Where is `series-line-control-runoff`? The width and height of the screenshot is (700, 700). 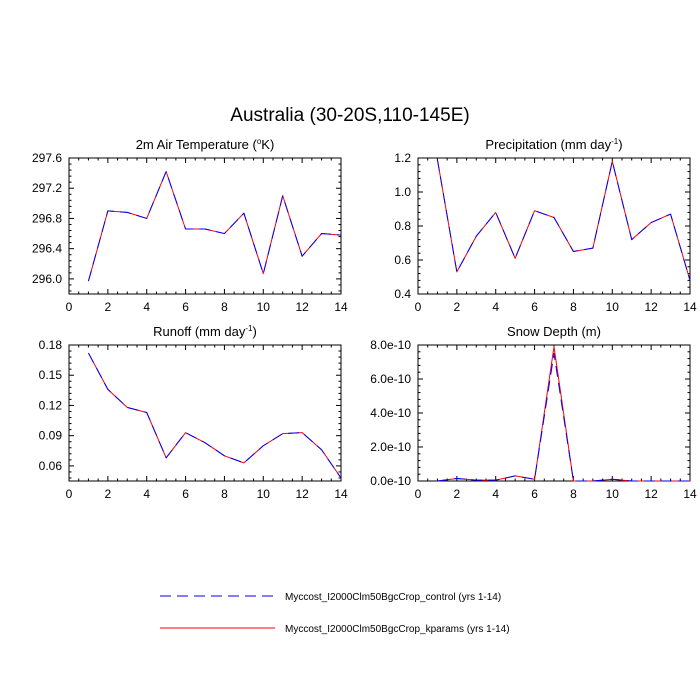 series-line-control-runoff is located at coordinates (214, 415).